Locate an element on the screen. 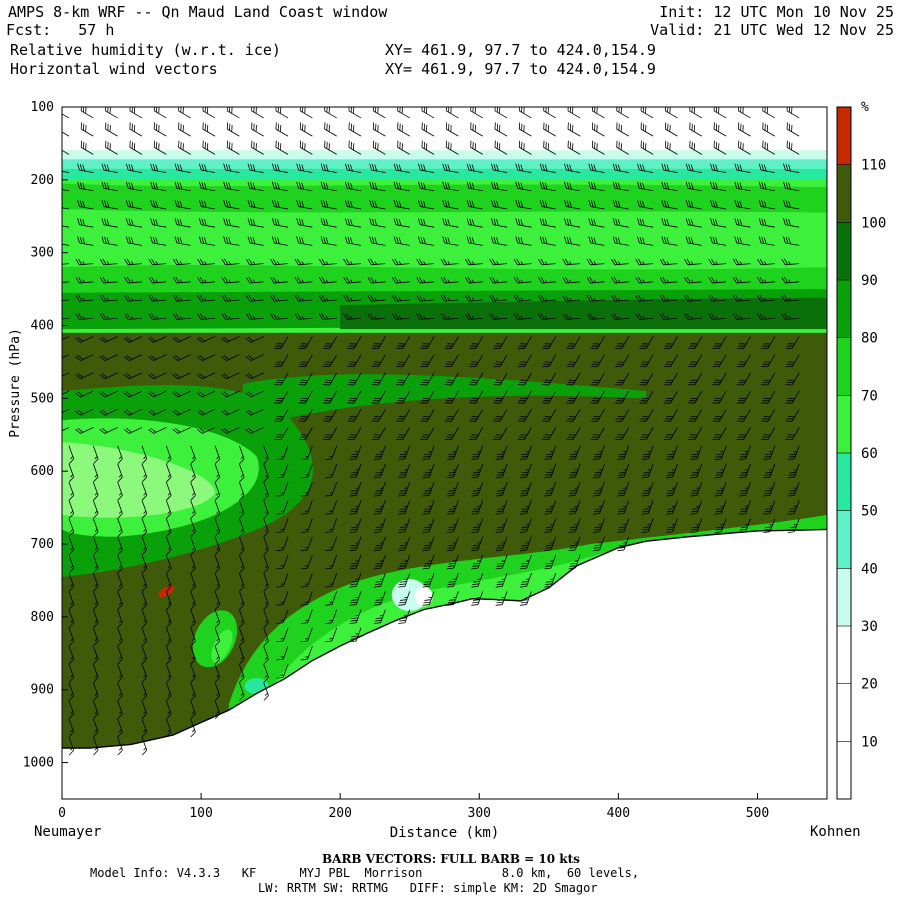  right-station-label: Kohnen is located at coordinates (835, 832).